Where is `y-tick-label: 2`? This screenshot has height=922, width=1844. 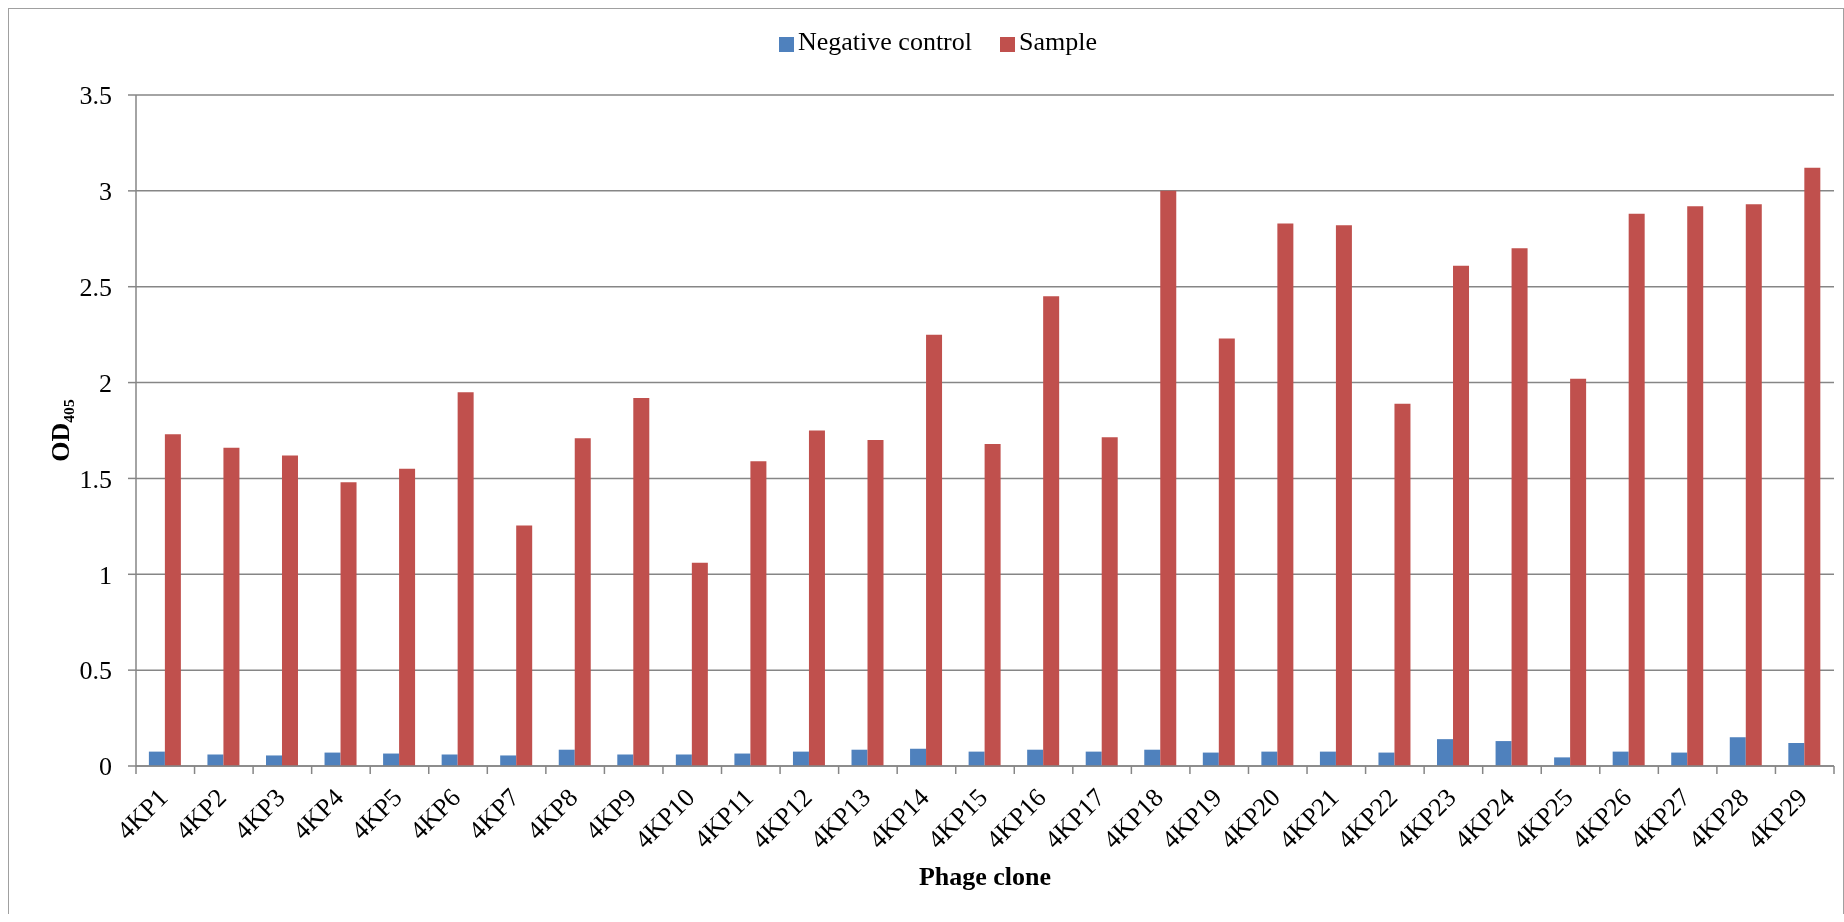 y-tick-label: 2 is located at coordinates (105, 383).